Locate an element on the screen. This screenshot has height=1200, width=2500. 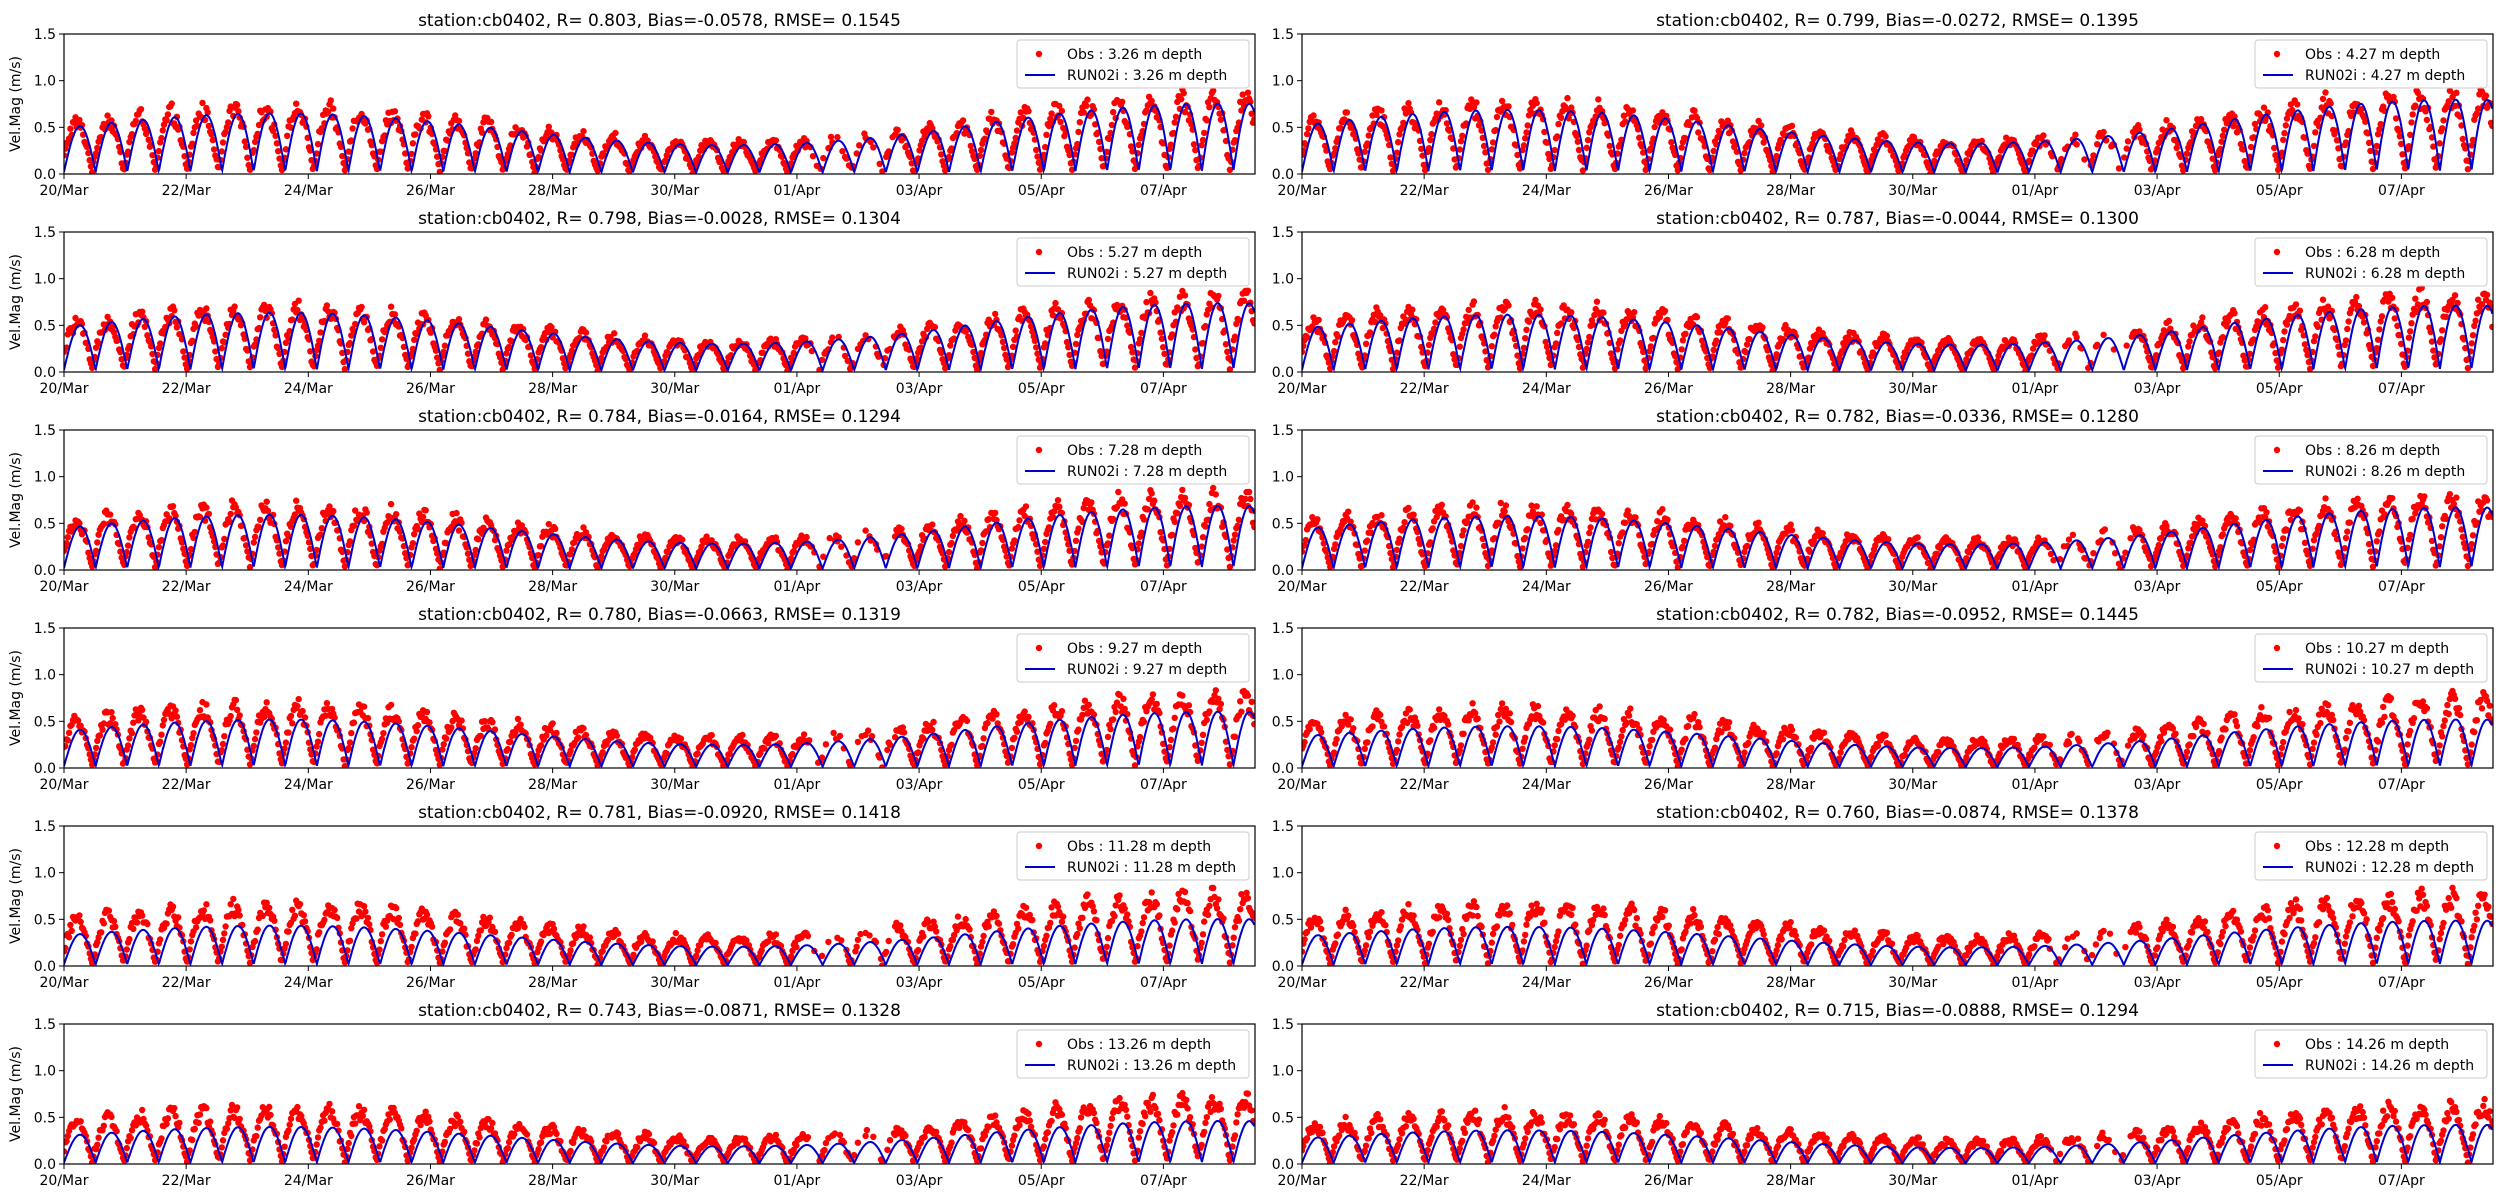
legend-model-label: RUN02i : 7.28 m depth is located at coordinates (1147, 472).